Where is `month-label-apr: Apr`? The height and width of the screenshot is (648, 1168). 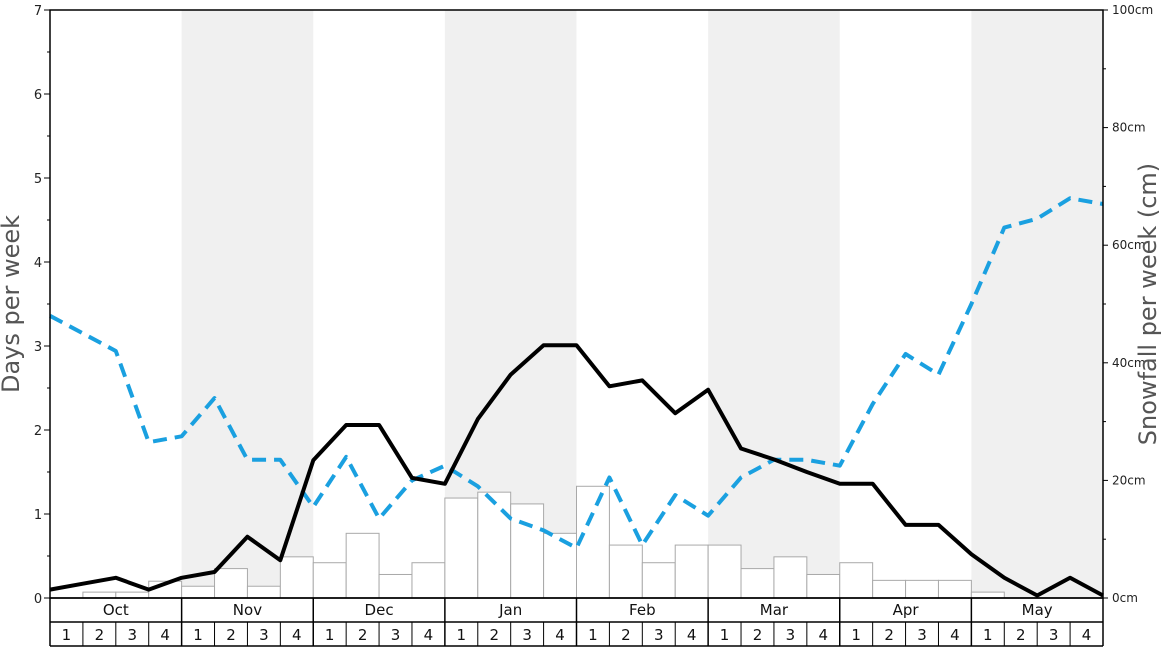 month-label-apr: Apr is located at coordinates (906, 610).